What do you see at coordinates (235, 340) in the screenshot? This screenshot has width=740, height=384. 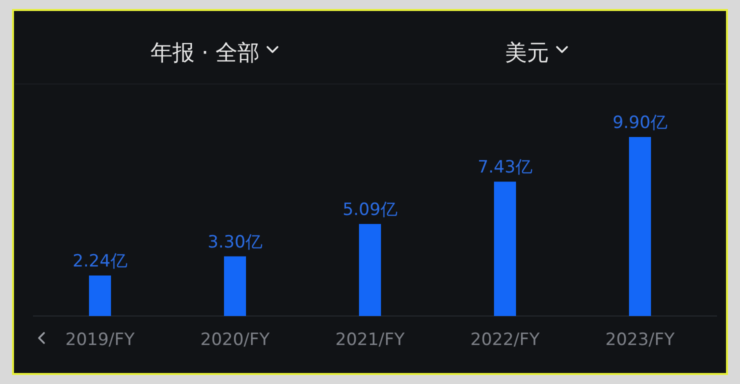 I see `x-tick-label: 2020/FY` at bounding box center [235, 340].